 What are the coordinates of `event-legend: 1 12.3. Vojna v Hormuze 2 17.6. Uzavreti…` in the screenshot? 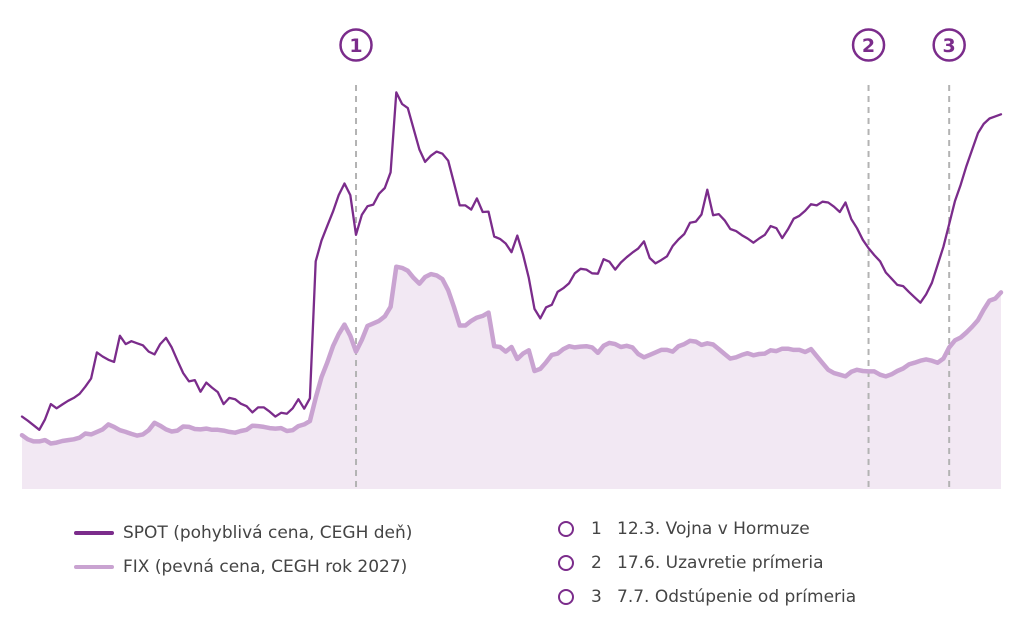 It's located at (707, 563).